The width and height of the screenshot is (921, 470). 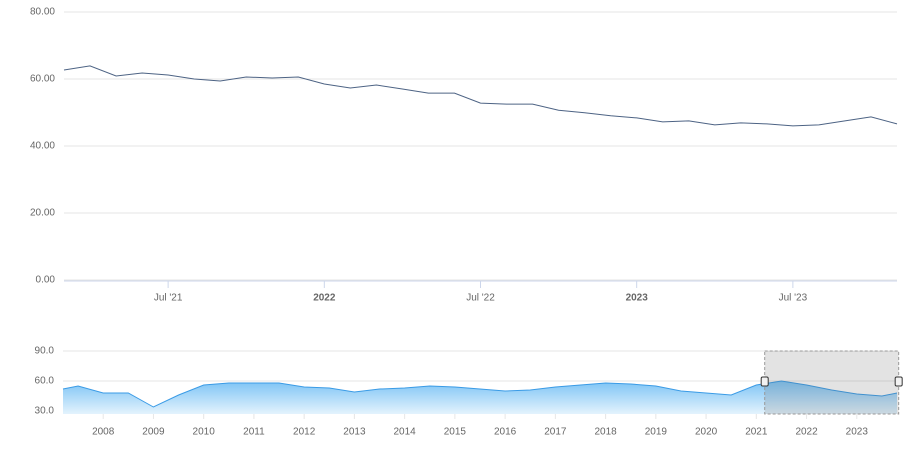 What do you see at coordinates (45, 381) in the screenshot?
I see `y-tick-label: 60.0` at bounding box center [45, 381].